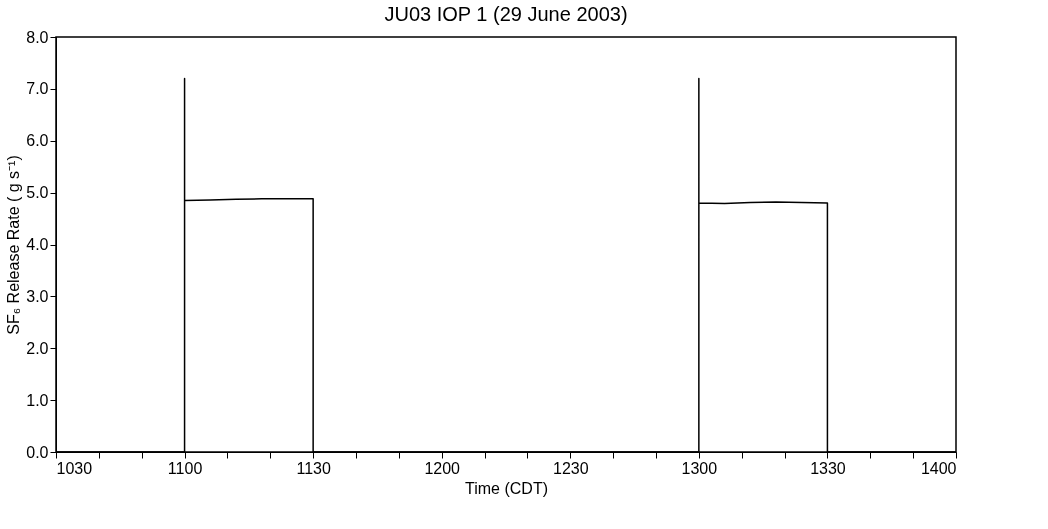 The width and height of the screenshot is (1048, 529). What do you see at coordinates (14, 245) in the screenshot?
I see `y-axis-title: SF₆ Release Rate ( g s⁻¹)` at bounding box center [14, 245].